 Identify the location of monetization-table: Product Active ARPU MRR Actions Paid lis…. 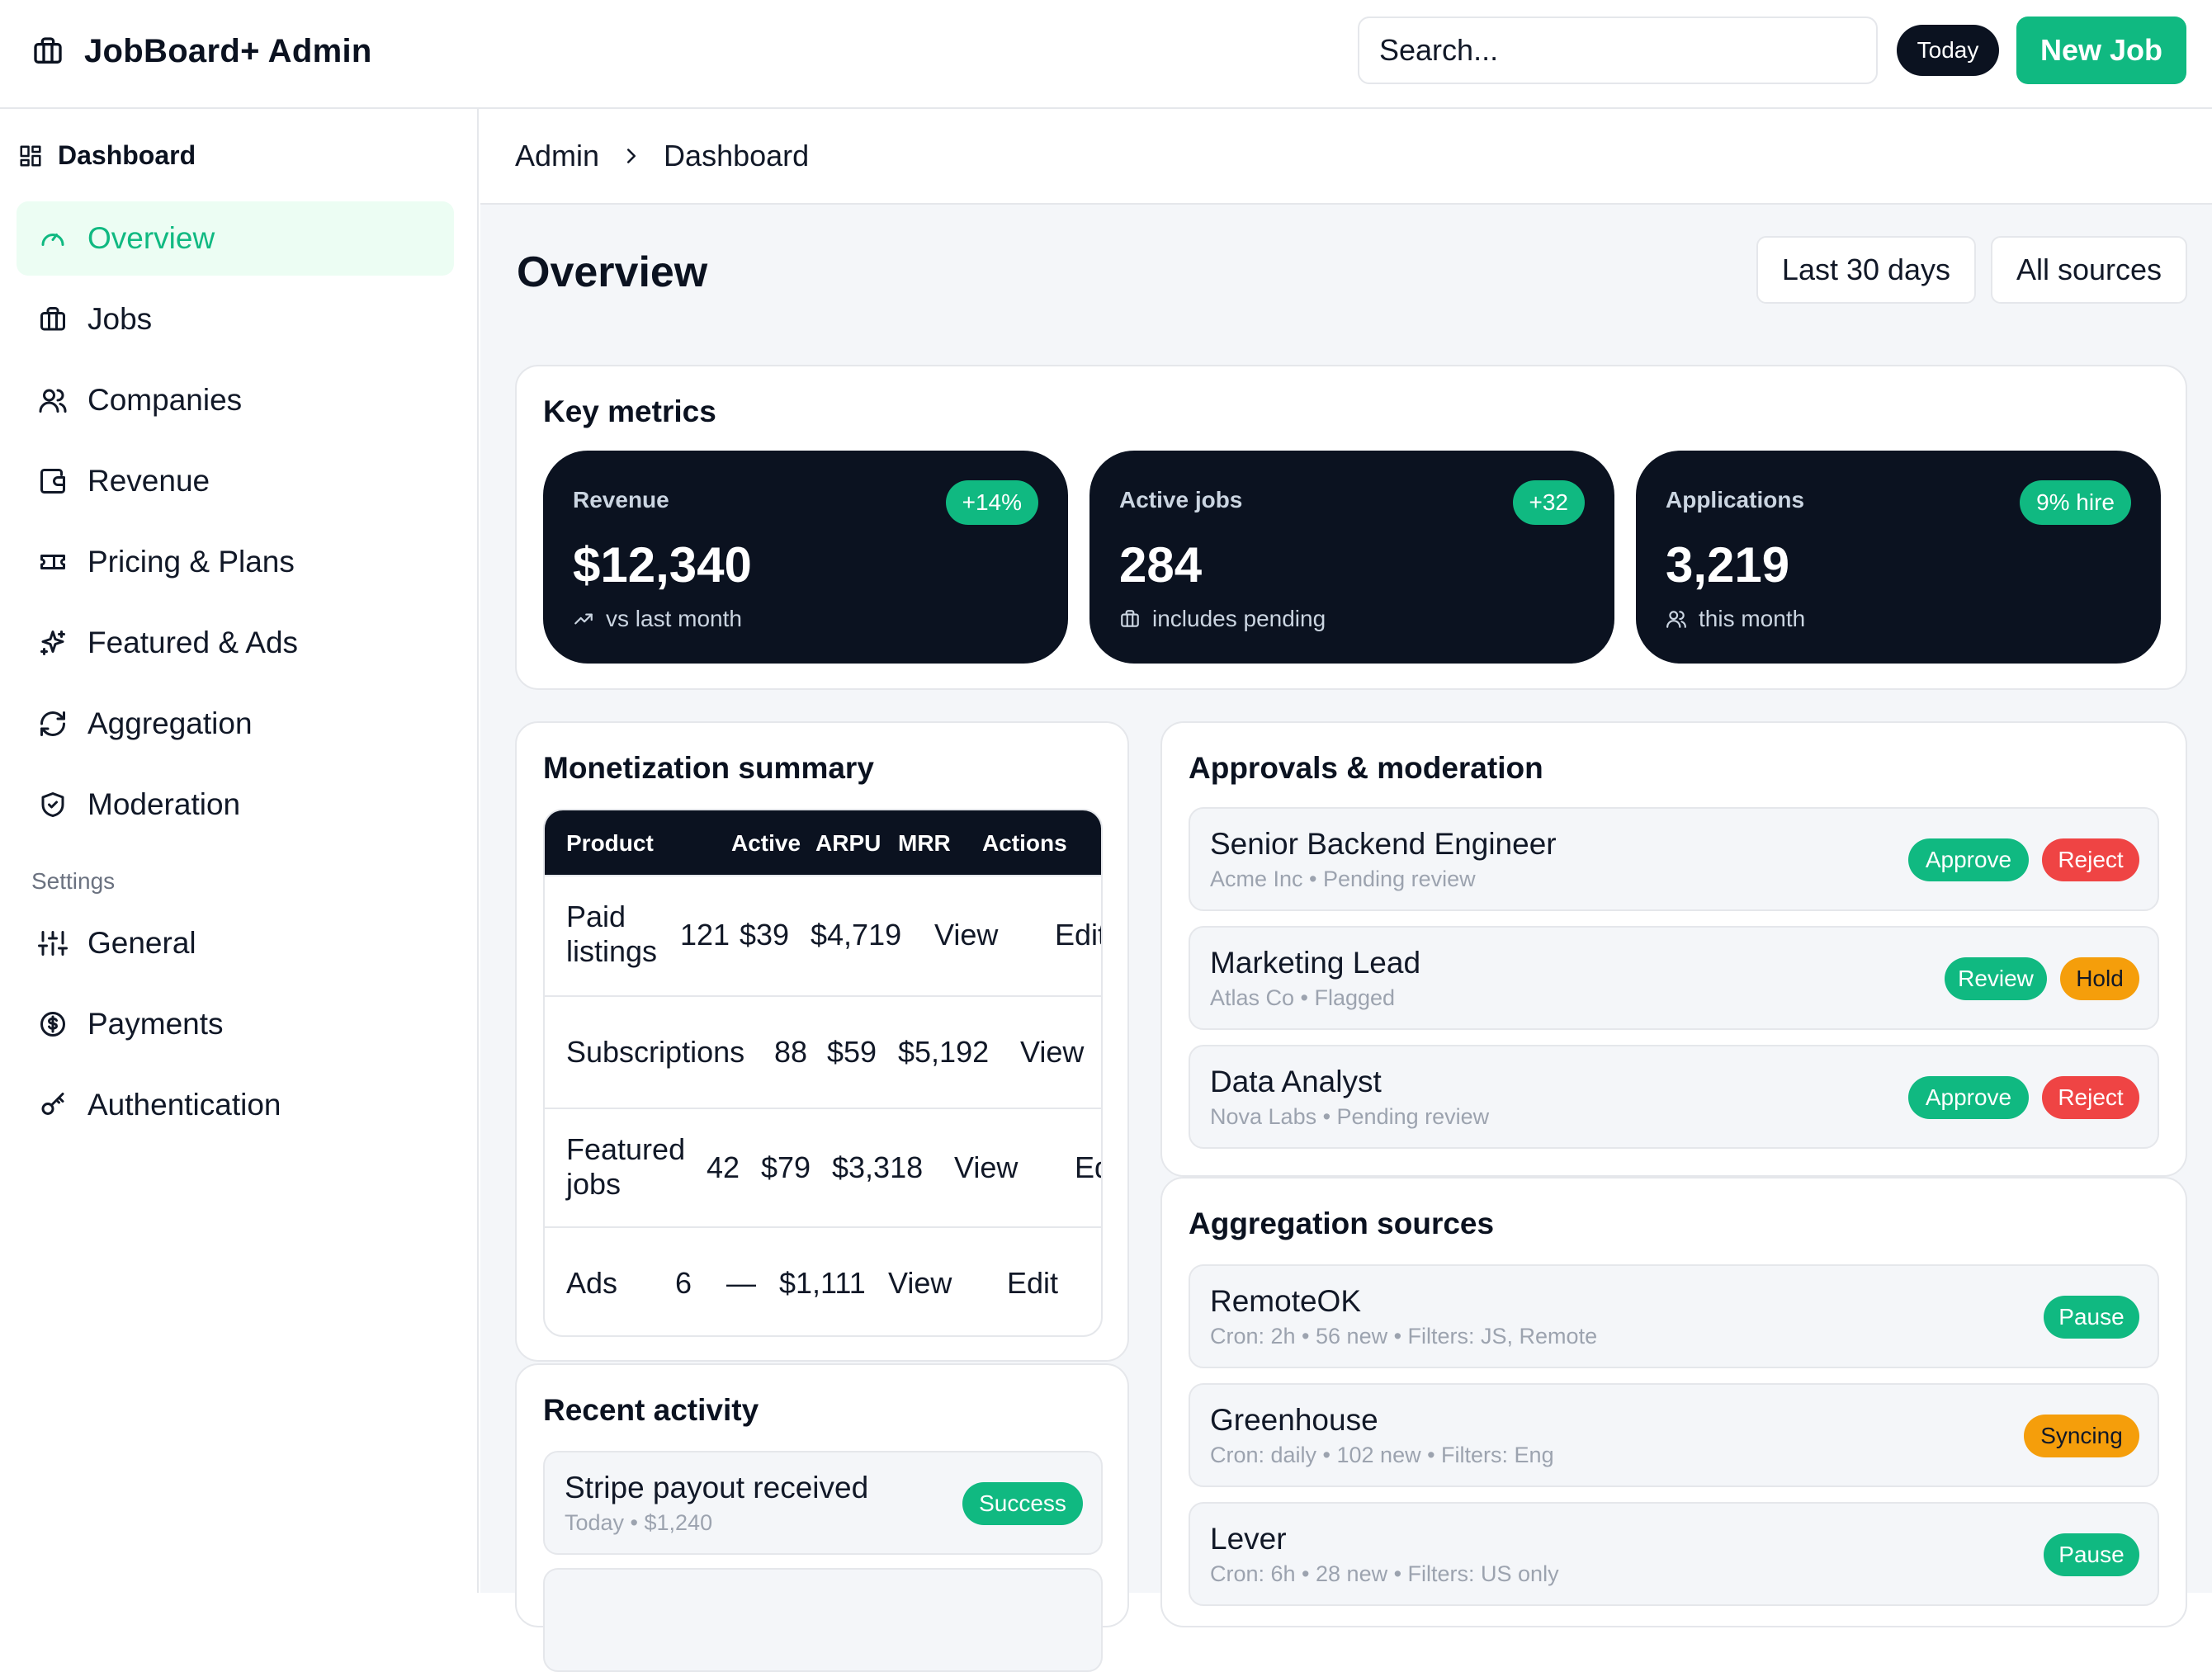
(823, 1073).